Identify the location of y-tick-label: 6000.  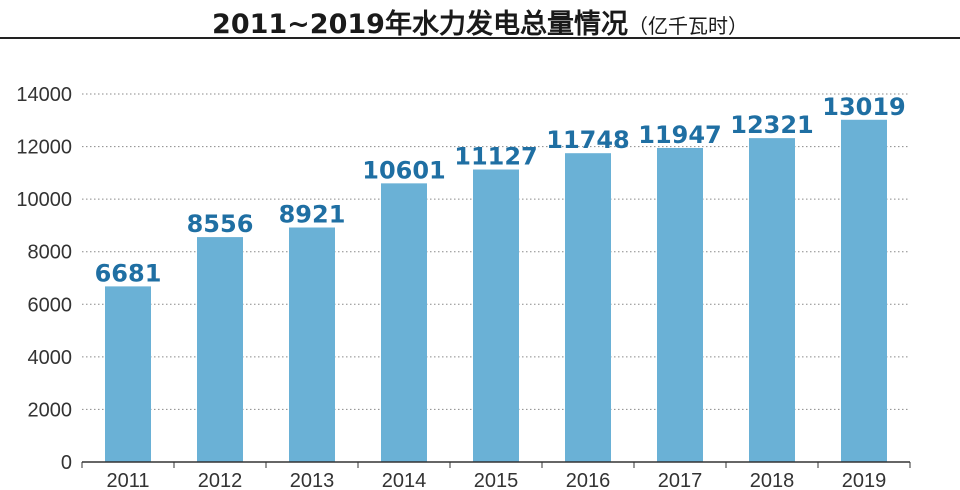
(50, 305).